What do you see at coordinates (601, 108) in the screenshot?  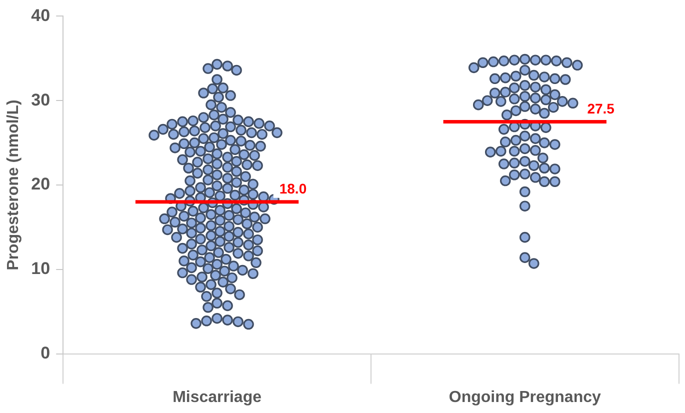 I see `ref-line-label: 27.5` at bounding box center [601, 108].